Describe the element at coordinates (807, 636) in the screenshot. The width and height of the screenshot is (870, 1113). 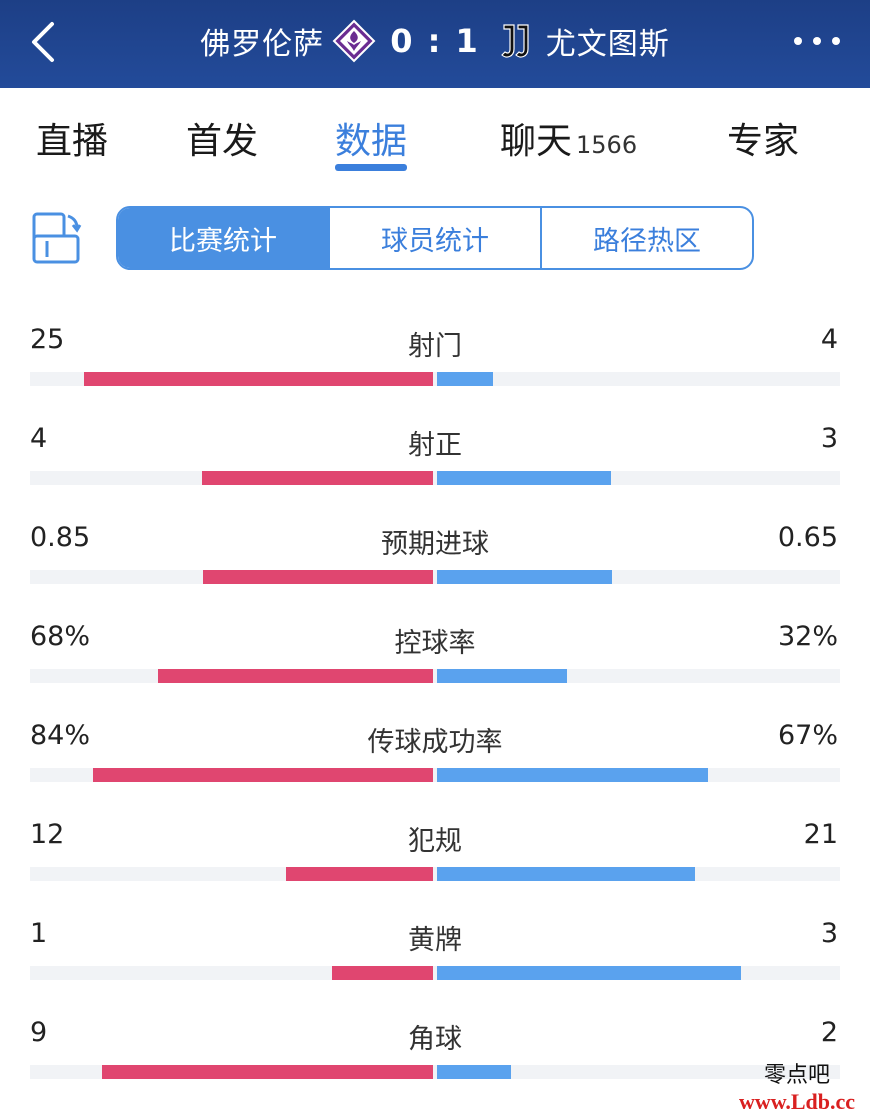
I see `away-stat-value: 32%` at that location.